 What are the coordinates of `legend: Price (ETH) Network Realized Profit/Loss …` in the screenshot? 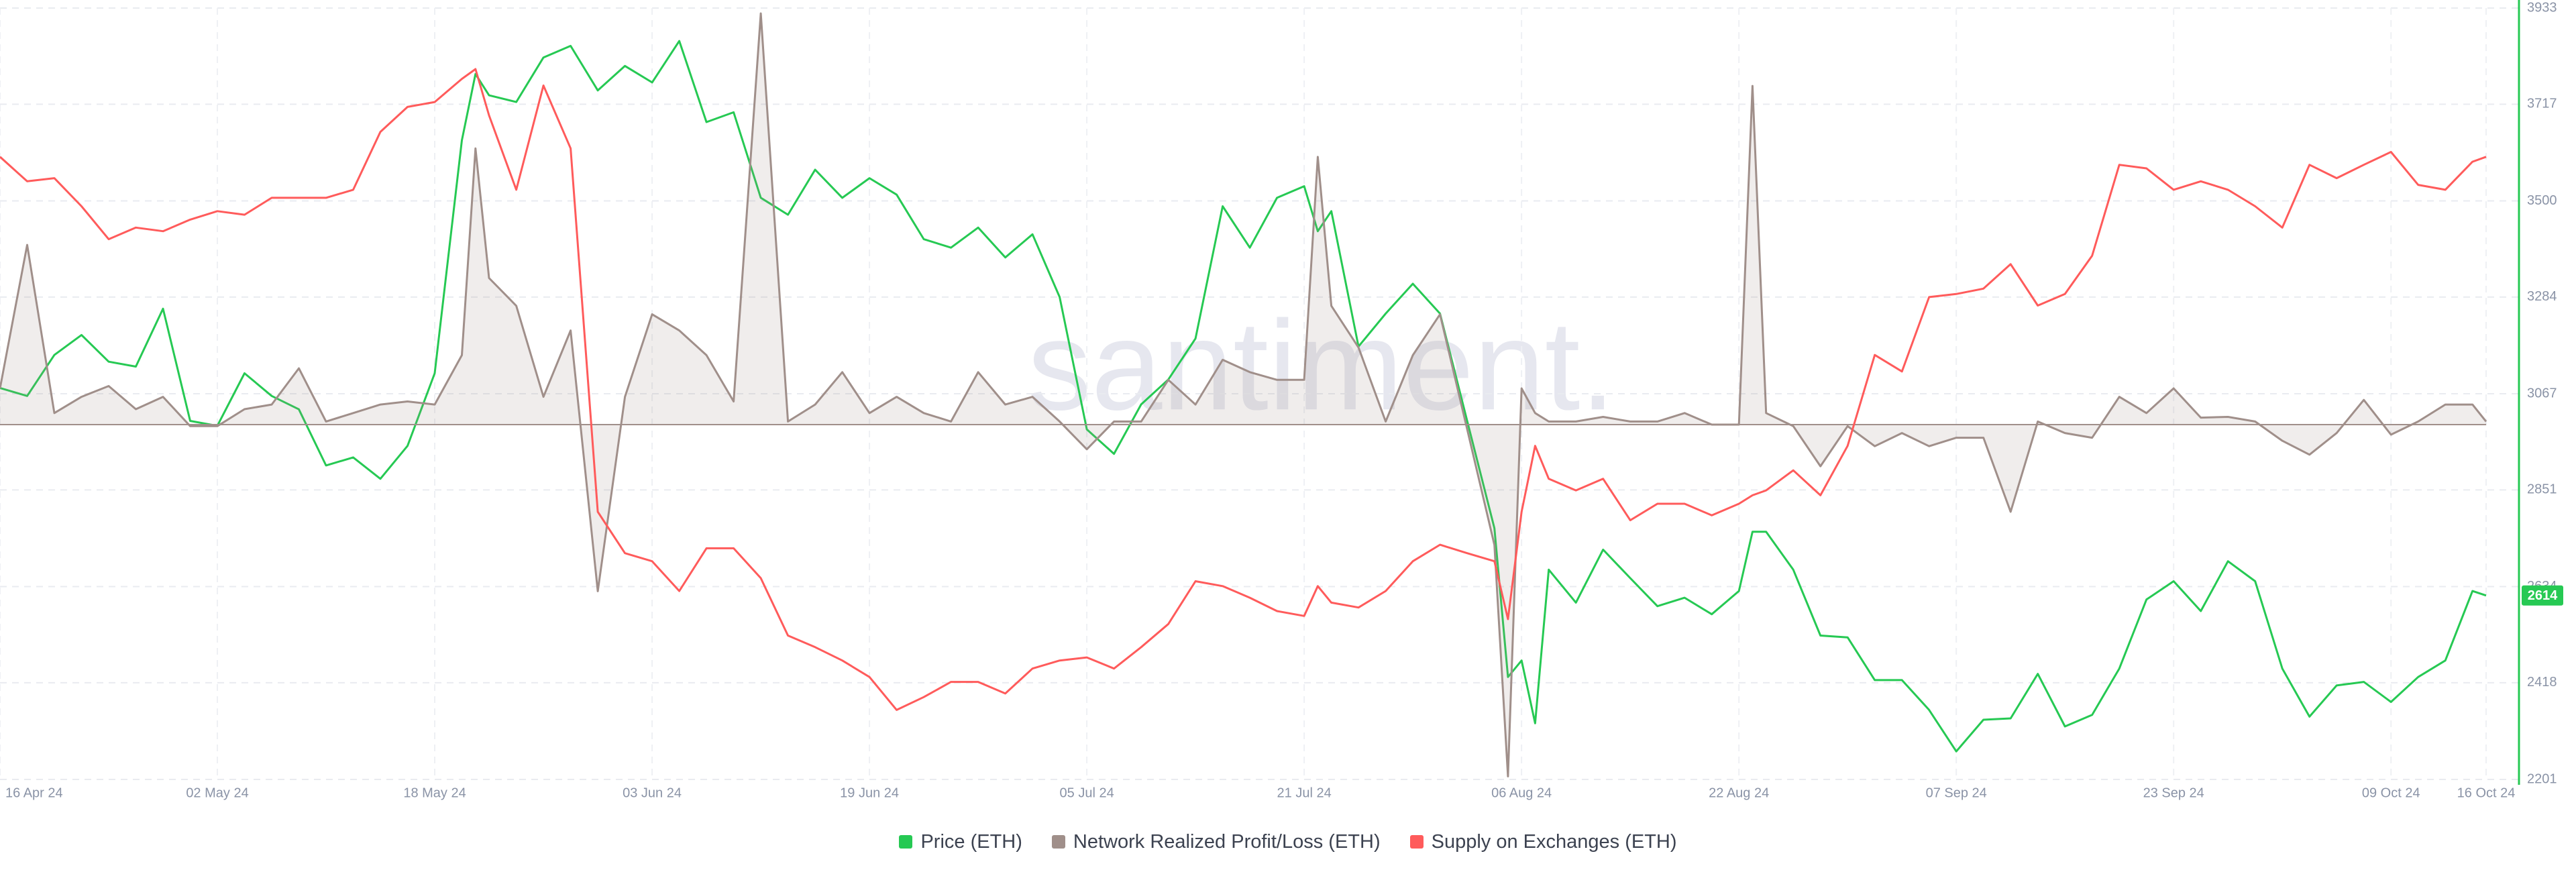 It's located at (1288, 841).